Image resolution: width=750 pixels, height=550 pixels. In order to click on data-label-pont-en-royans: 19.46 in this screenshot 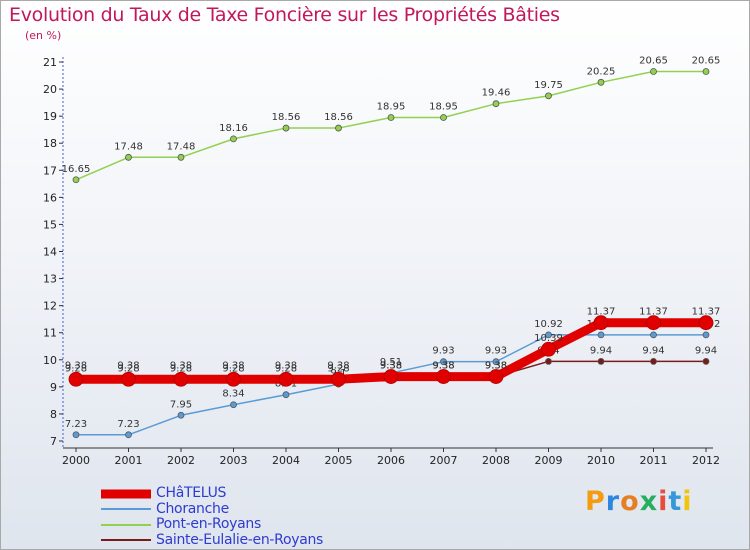, I will do `click(496, 93)`.